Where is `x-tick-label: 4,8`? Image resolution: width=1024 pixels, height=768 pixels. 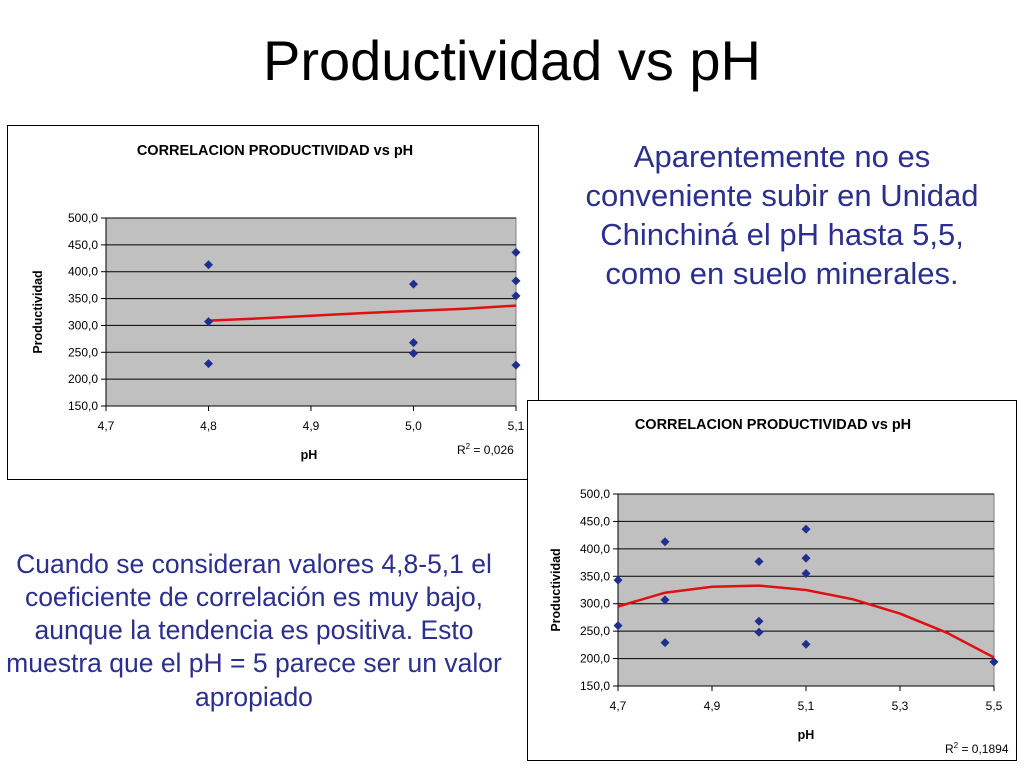
x-tick-label: 4,8 is located at coordinates (208, 426).